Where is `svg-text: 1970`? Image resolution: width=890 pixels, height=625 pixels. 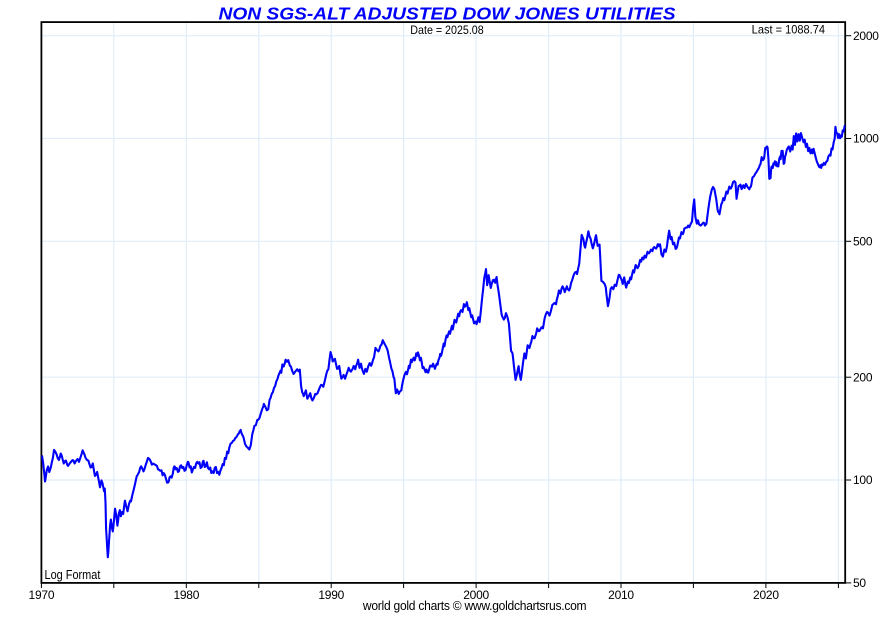 svg-text: 1970 is located at coordinates (42, 595).